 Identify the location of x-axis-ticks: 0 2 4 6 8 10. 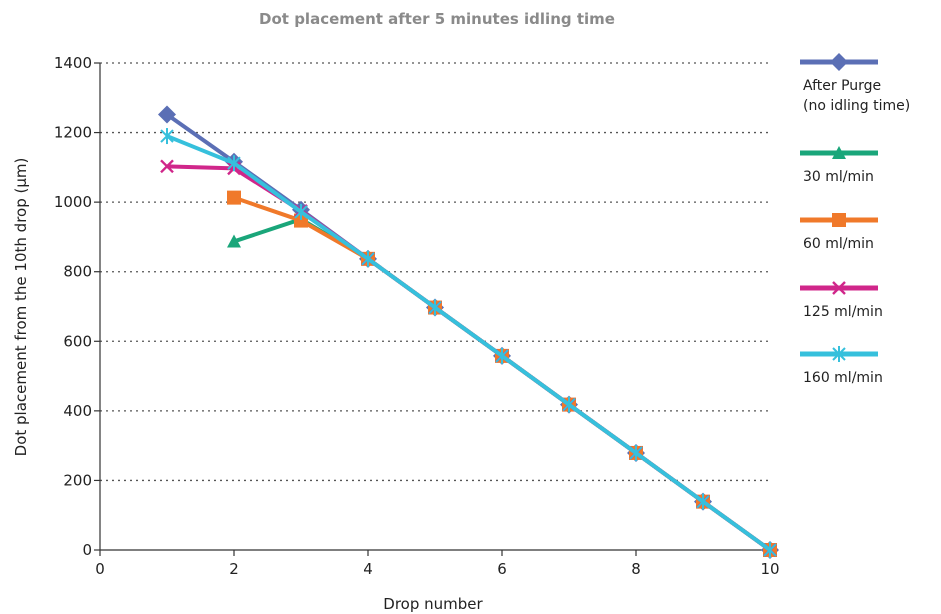
(437, 564).